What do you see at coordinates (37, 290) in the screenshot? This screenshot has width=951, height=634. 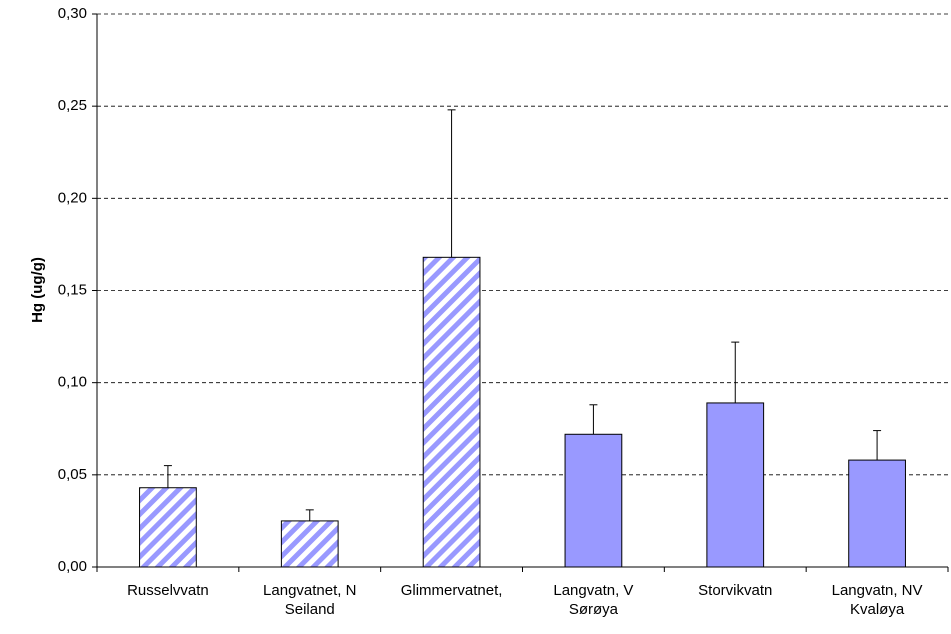 I see `y-axis-label: Hg (ug/g)` at bounding box center [37, 290].